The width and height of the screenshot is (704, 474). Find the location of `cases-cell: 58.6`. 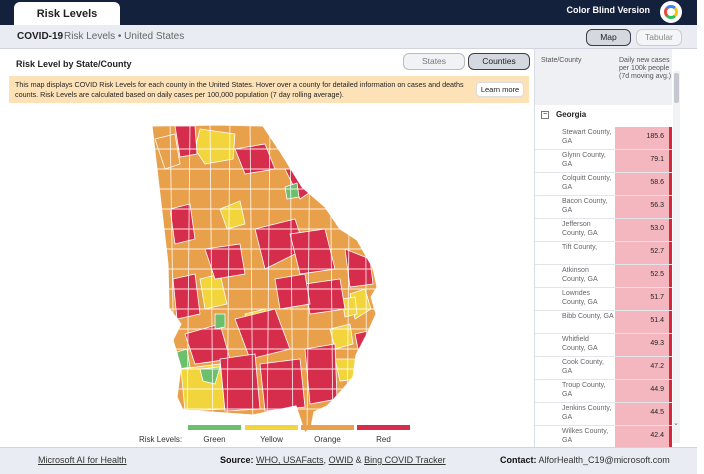

cases-cell: 58.6 is located at coordinates (643, 184).